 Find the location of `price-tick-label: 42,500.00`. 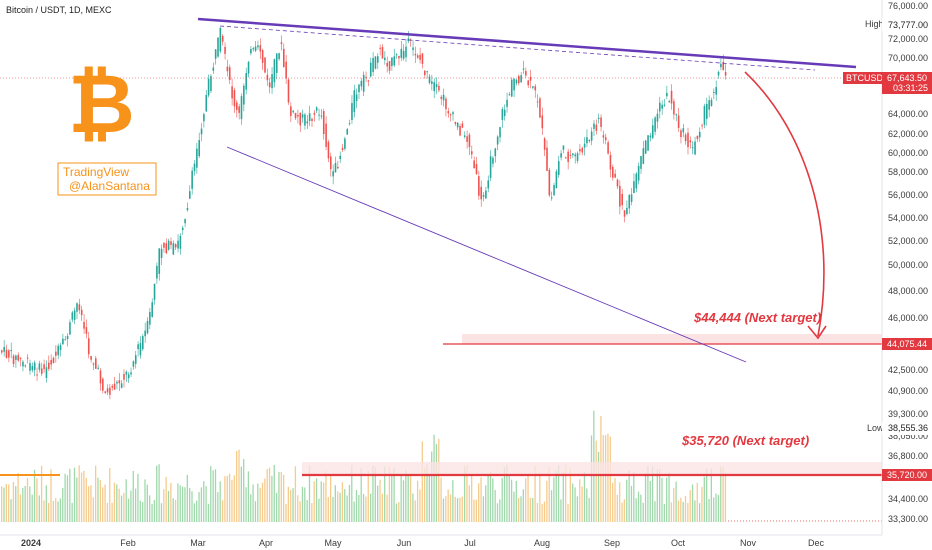

price-tick-label: 42,500.00 is located at coordinates (908, 370).